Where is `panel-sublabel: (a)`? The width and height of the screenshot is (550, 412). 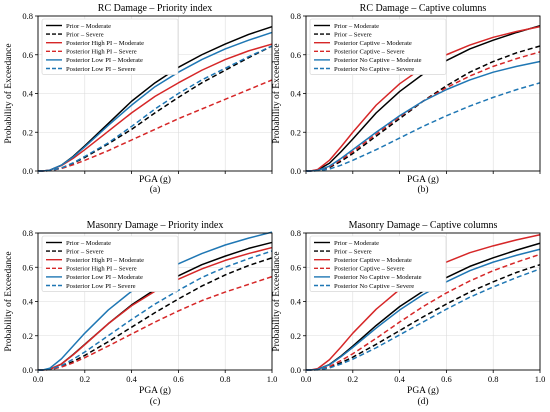
panel-sublabel: (a) is located at coordinates (155, 189).